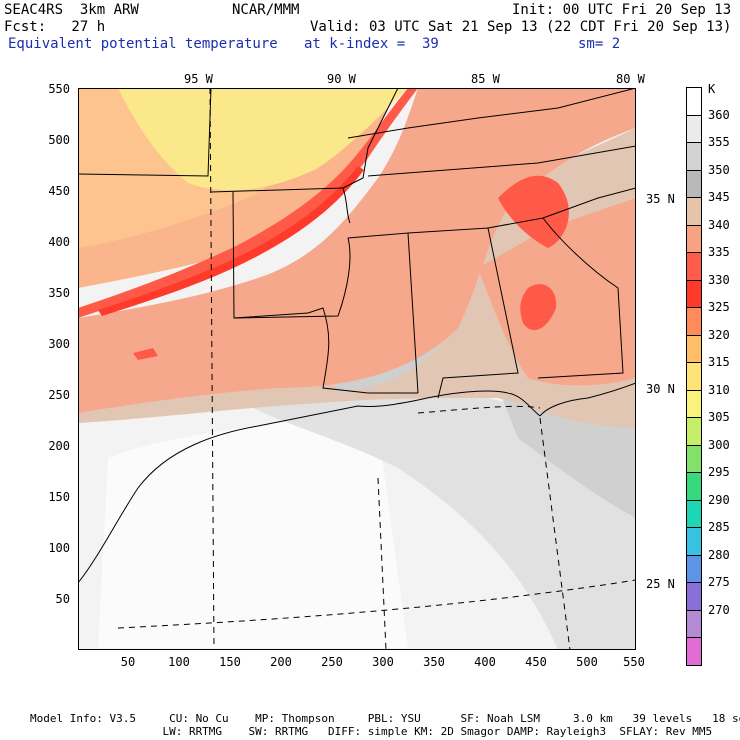 This screenshot has width=740, height=740. I want to click on lat-label-30n: 30 N, so click(660, 389).